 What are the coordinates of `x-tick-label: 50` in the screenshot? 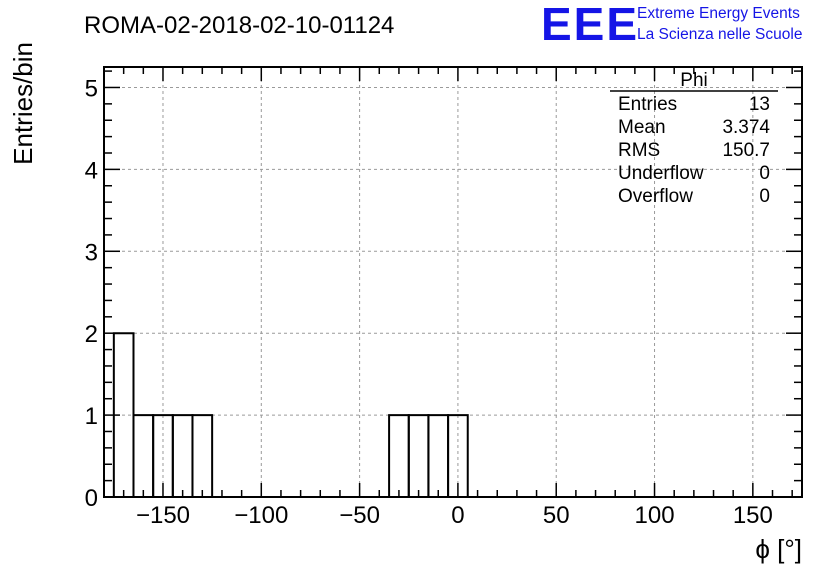 It's located at (556, 515).